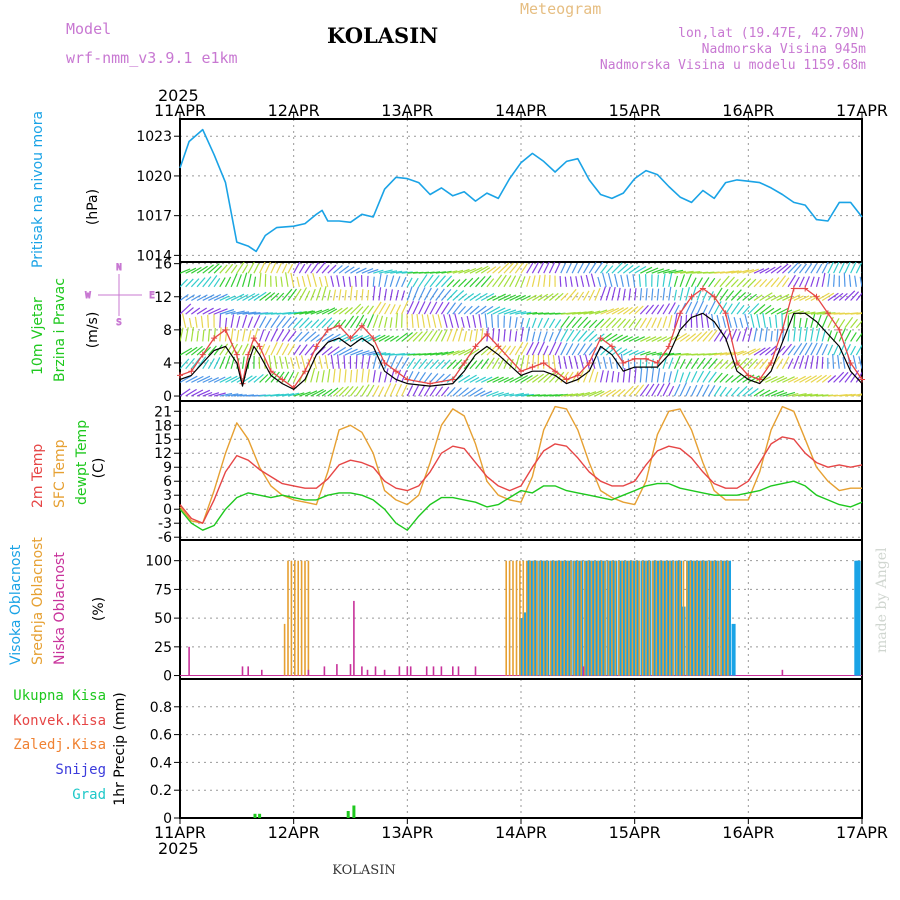 The image size is (900, 900). What do you see at coordinates (180, 110) in the screenshot?
I see `xtick-label-top: 11APR` at bounding box center [180, 110].